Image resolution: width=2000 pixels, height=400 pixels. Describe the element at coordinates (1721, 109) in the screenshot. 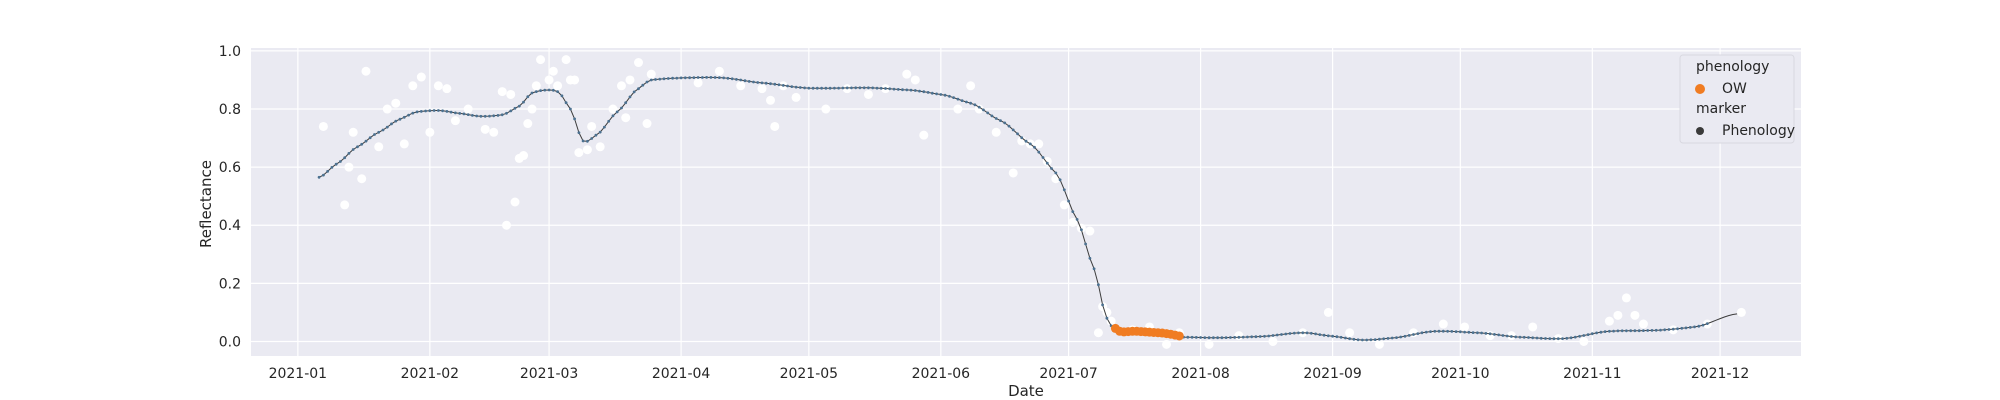

I see `legend-title-marker: marker` at that location.